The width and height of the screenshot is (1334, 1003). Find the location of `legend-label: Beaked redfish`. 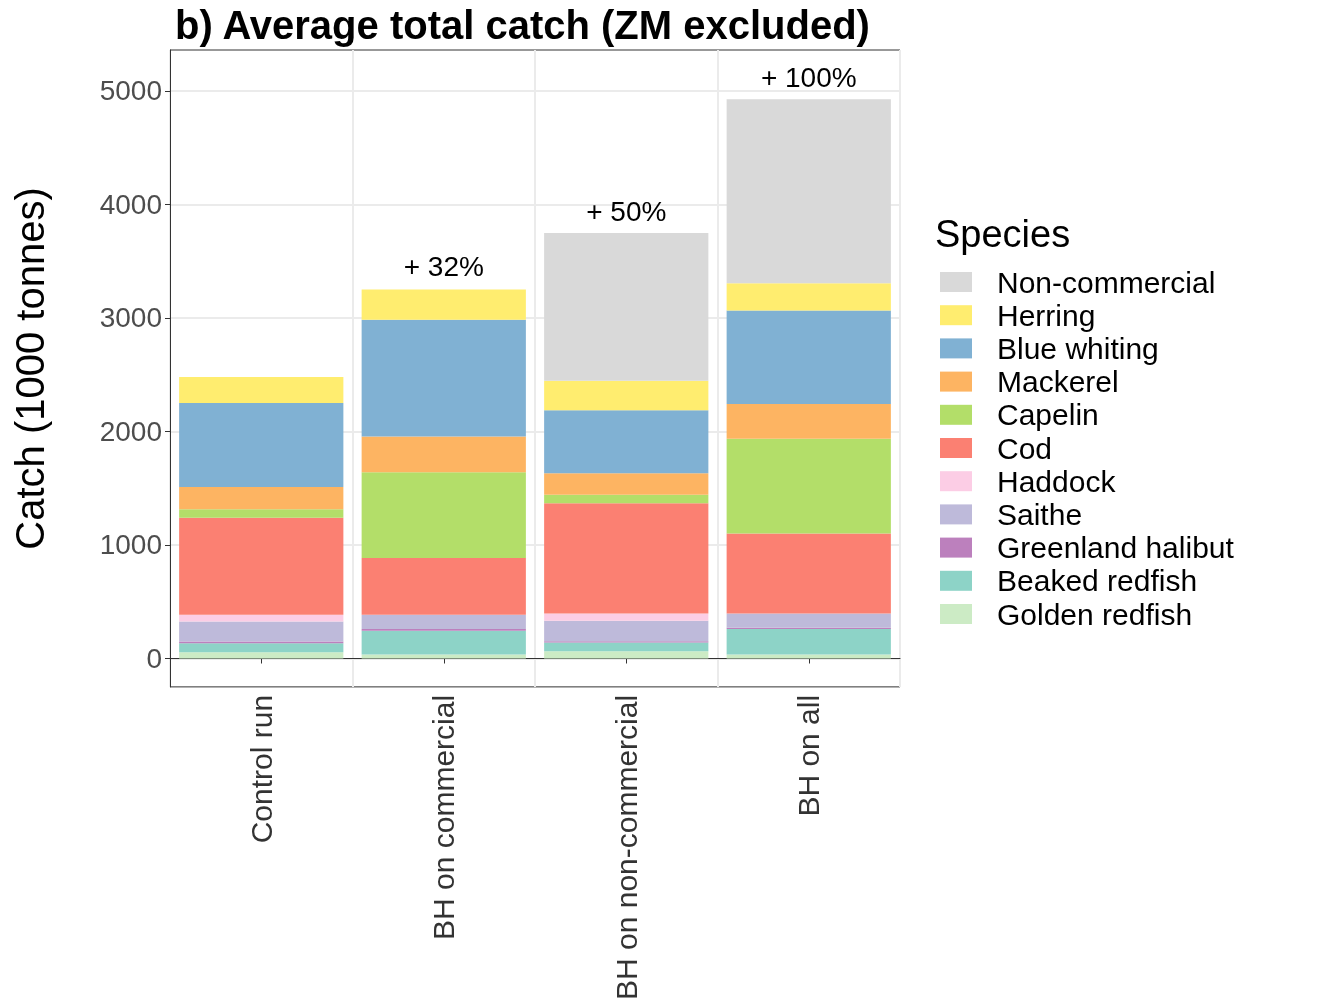

legend-label: Beaked redfish is located at coordinates (1097, 581).